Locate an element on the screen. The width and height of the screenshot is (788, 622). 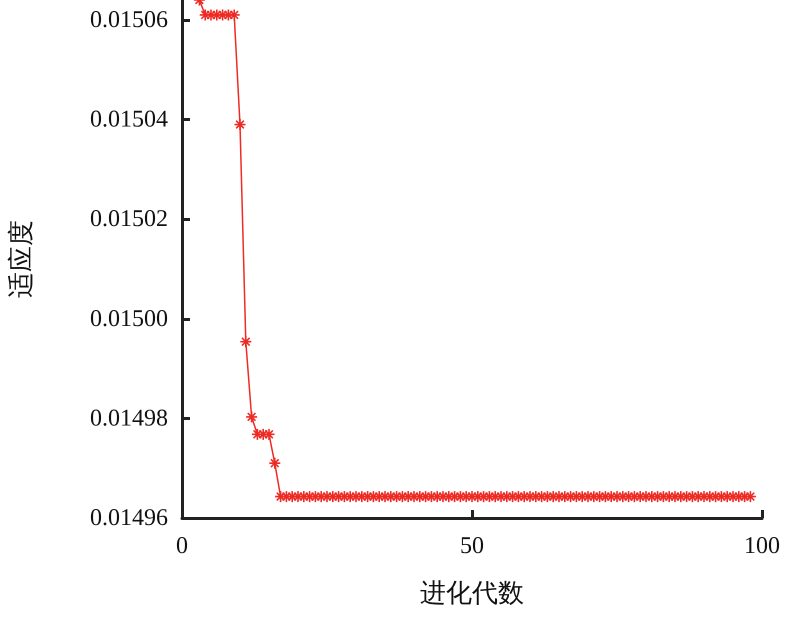
y-tick-label: 0.01504 is located at coordinates (129, 119).